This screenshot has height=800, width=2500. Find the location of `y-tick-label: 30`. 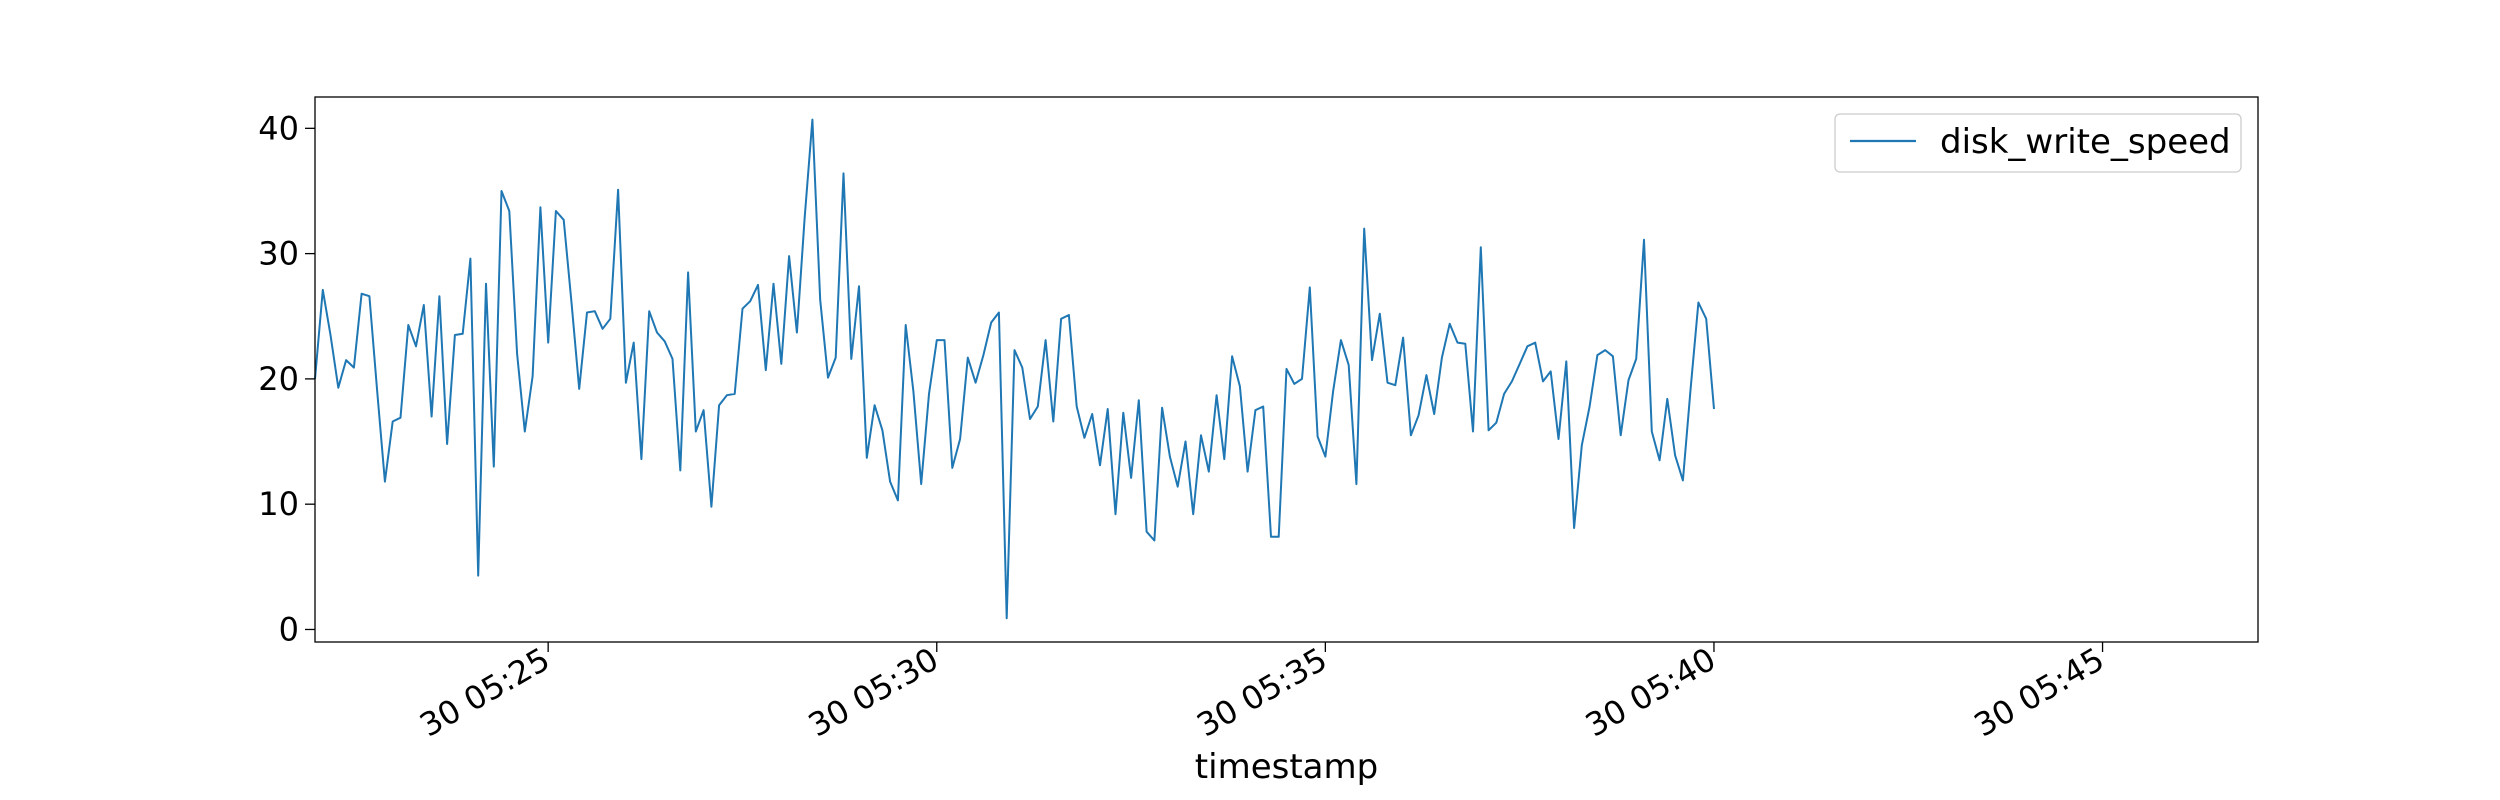

y-tick-label: 30 is located at coordinates (278, 254).